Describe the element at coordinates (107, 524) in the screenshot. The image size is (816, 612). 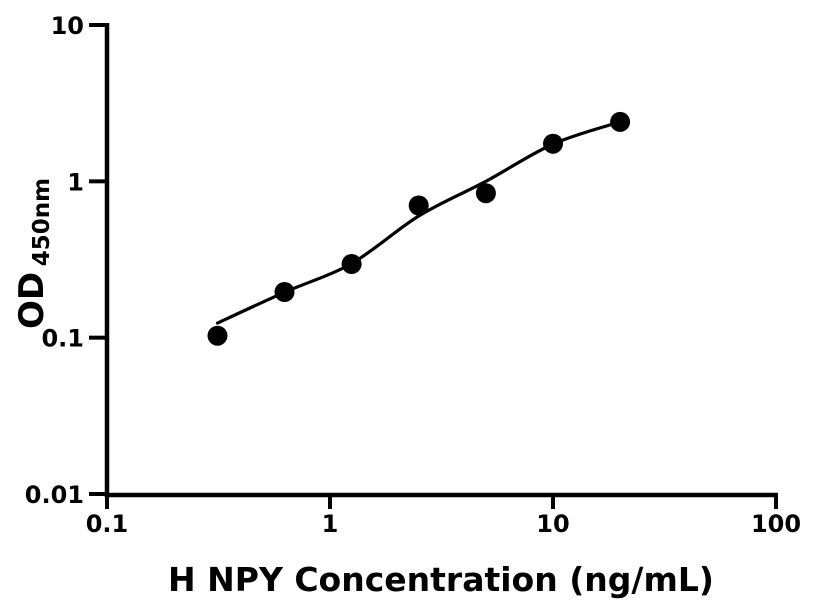
I see `x-tick-label-0.1: 0.1` at that location.